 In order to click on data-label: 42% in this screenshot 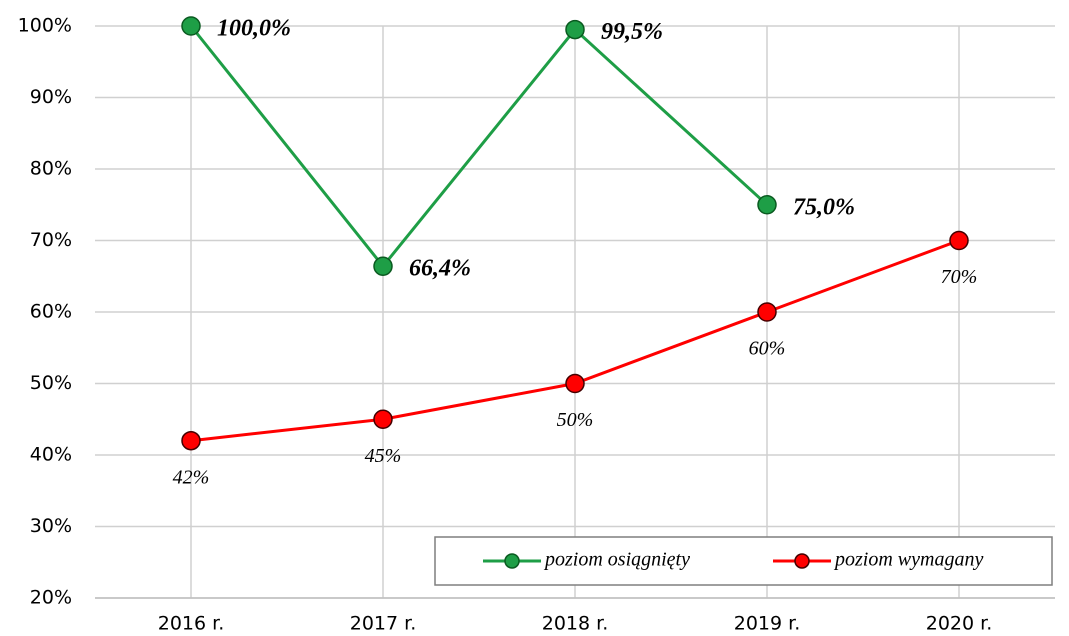, I will do `click(191, 477)`.